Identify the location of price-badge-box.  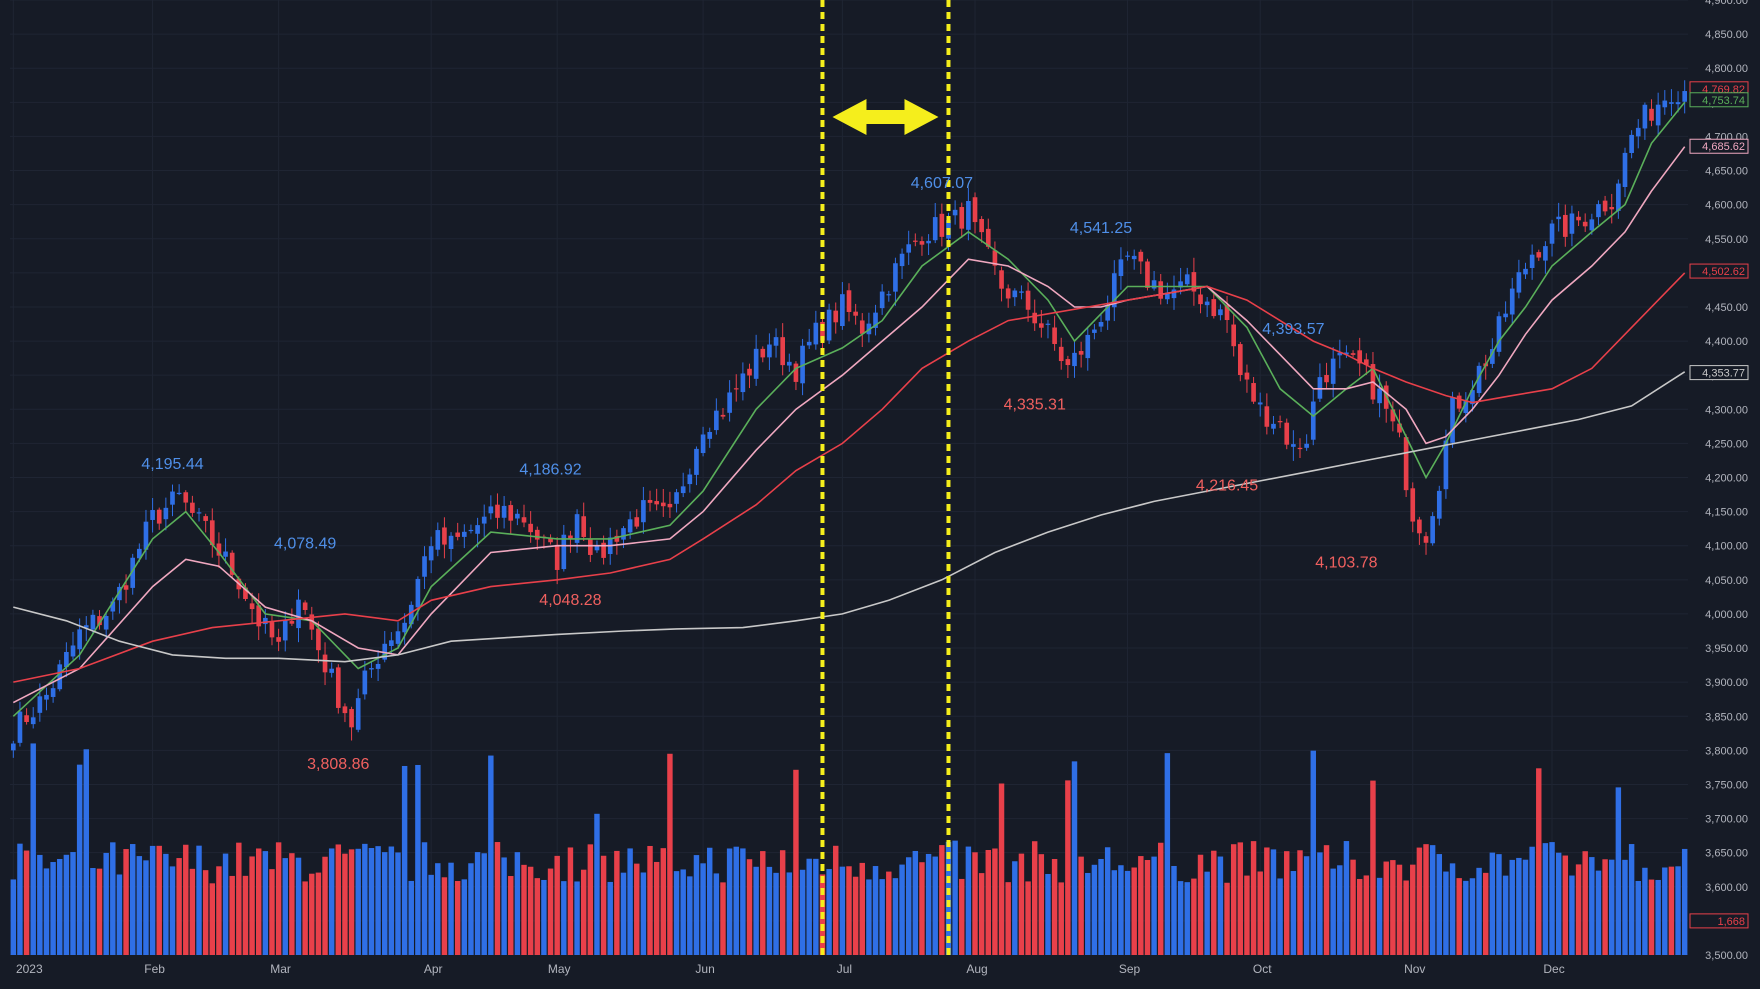
(1719, 271).